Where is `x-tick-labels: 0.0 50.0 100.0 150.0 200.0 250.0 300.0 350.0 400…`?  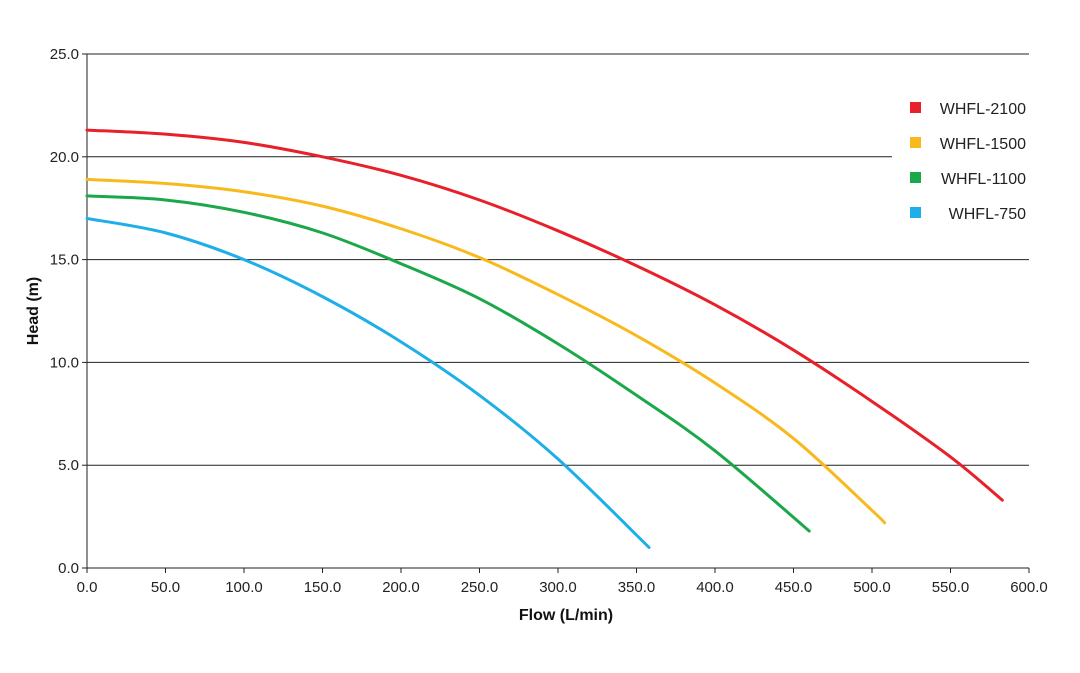 x-tick-labels: 0.0 50.0 100.0 150.0 200.0 250.0 300.0 350.0 400… is located at coordinates (562, 582).